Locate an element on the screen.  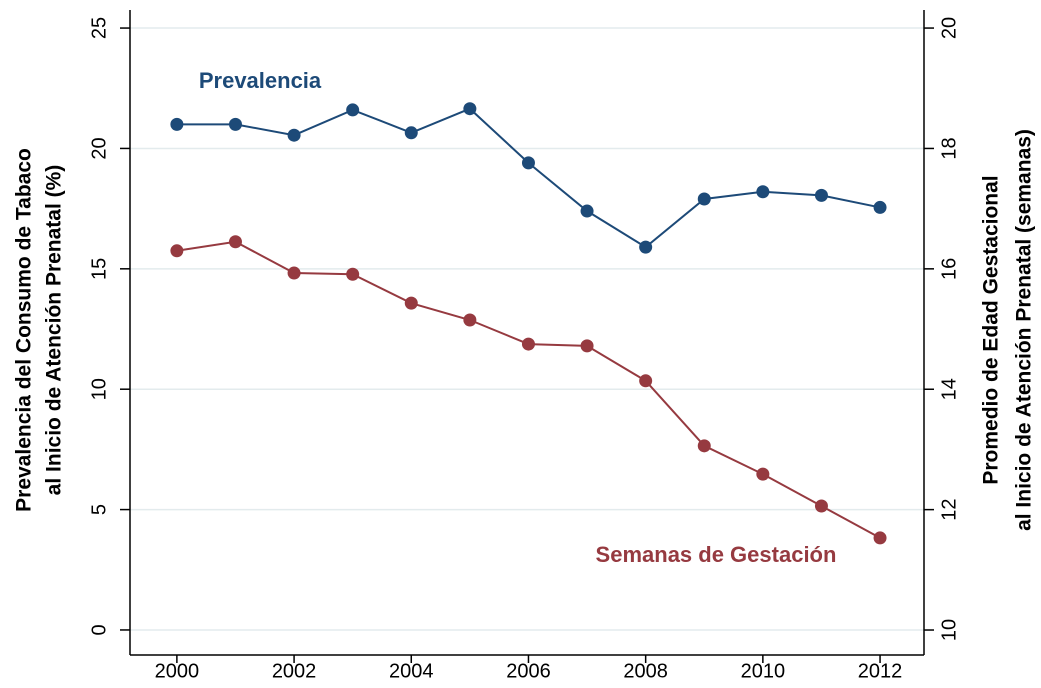
y-tick-label: 10 is located at coordinates (99, 389).